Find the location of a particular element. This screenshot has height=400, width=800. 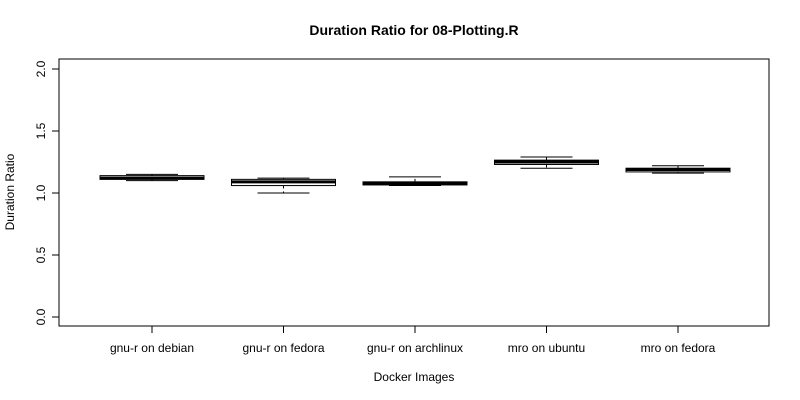

y-axis: 0.0 0.5 1.0 1.5 2.0 is located at coordinates (47, 192).